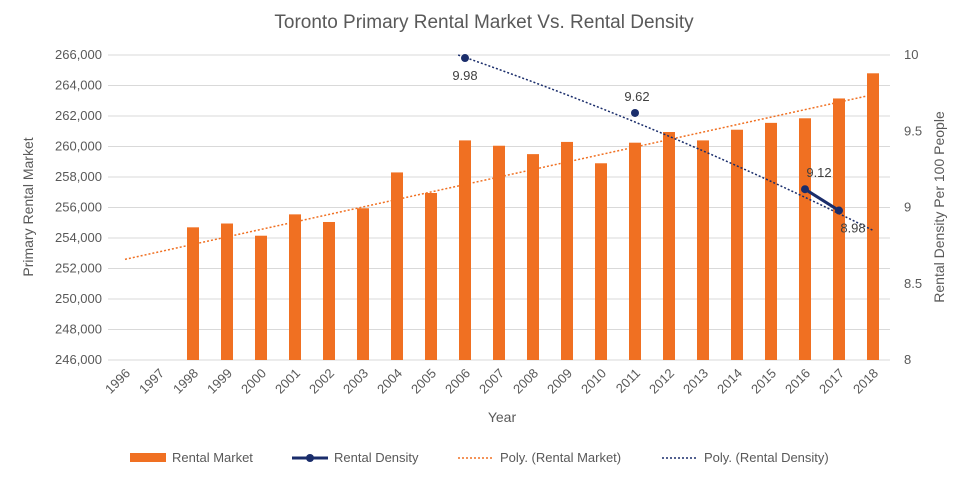 The image size is (968, 481). I want to click on legend-swatch-rental-market, so click(148, 457).